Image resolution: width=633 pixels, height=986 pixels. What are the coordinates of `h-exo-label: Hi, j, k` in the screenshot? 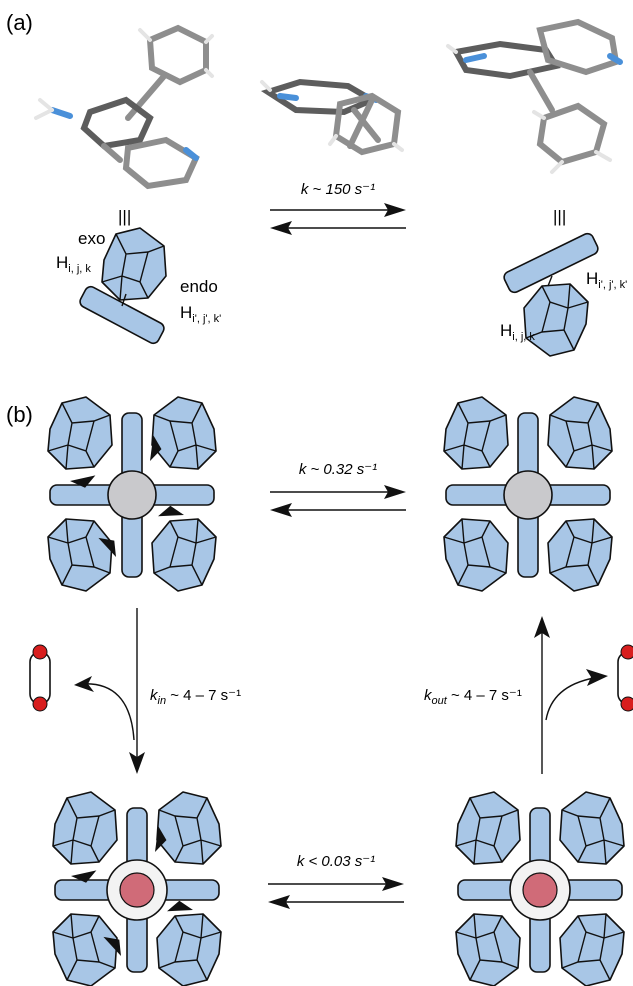 It's located at (73, 264).